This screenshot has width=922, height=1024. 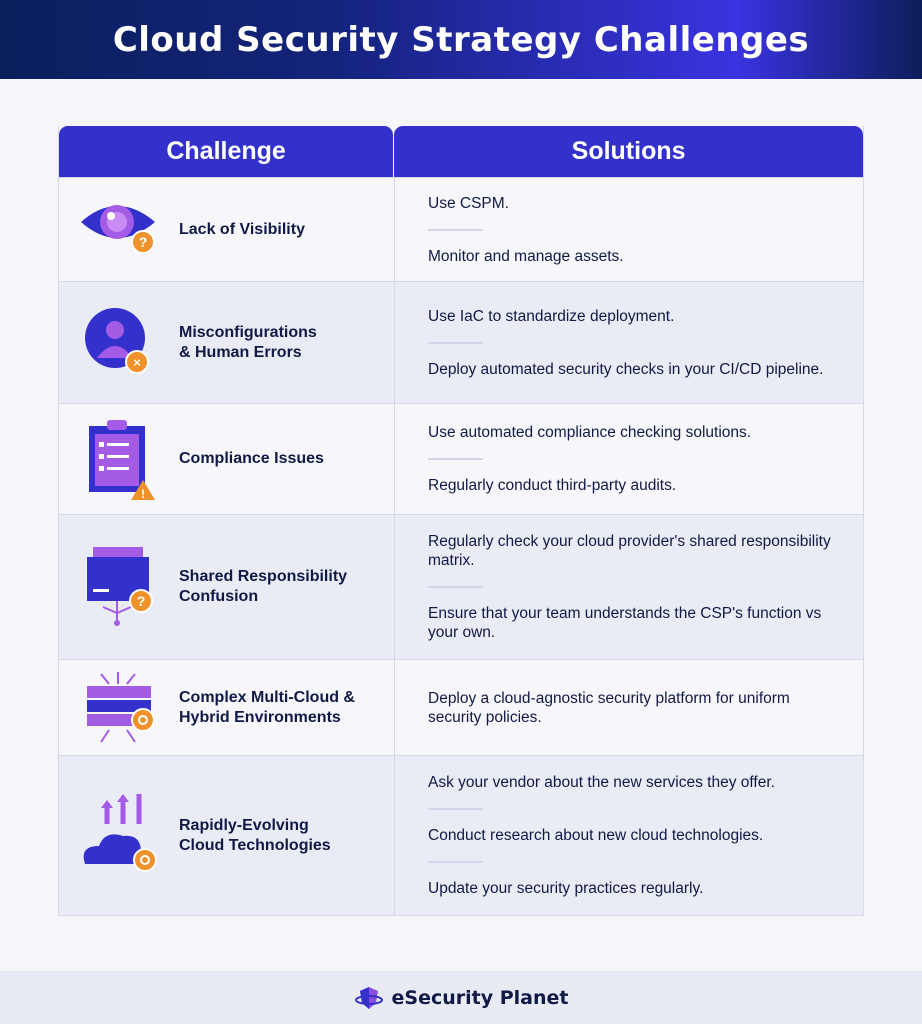 I want to click on cloud-growth-icon, so click(x=119, y=835).